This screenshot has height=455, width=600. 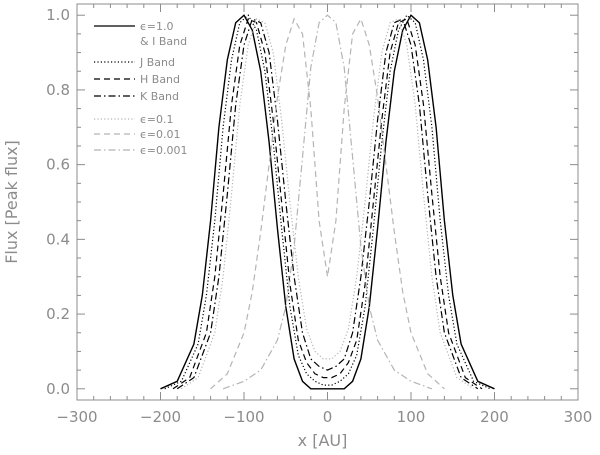 What do you see at coordinates (160, 134) in the screenshot?
I see `legend-label-5: ϵ=0.01` at bounding box center [160, 134].